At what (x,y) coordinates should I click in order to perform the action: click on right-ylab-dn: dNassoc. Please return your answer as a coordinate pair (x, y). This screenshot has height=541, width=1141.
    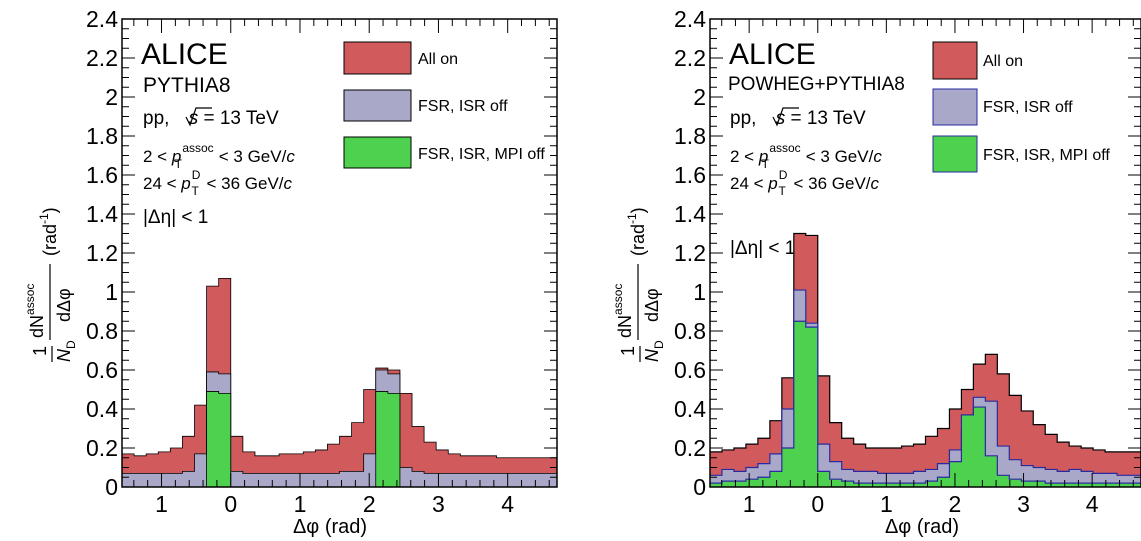
    Looking at the image, I should click on (623, 311).